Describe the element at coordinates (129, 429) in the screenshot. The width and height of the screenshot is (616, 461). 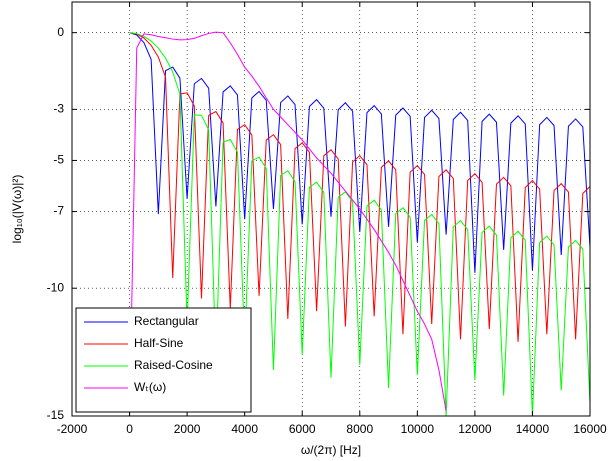
I see `x-tick-label: 0` at that location.